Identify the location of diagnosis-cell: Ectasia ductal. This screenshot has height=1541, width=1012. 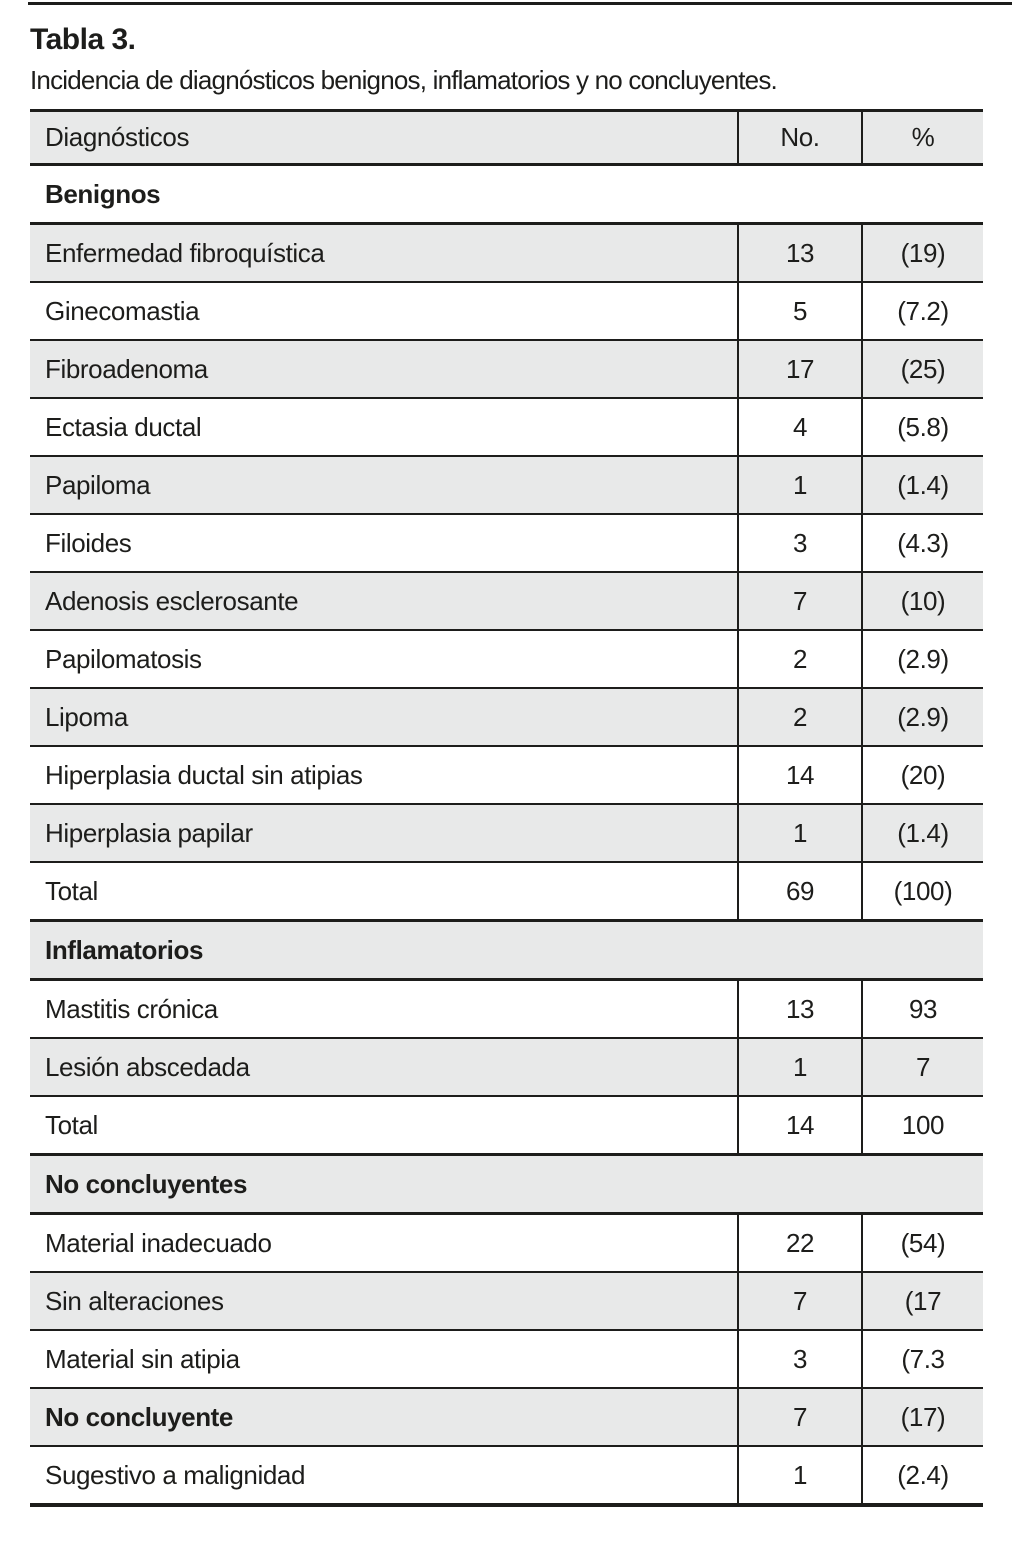
(384, 426).